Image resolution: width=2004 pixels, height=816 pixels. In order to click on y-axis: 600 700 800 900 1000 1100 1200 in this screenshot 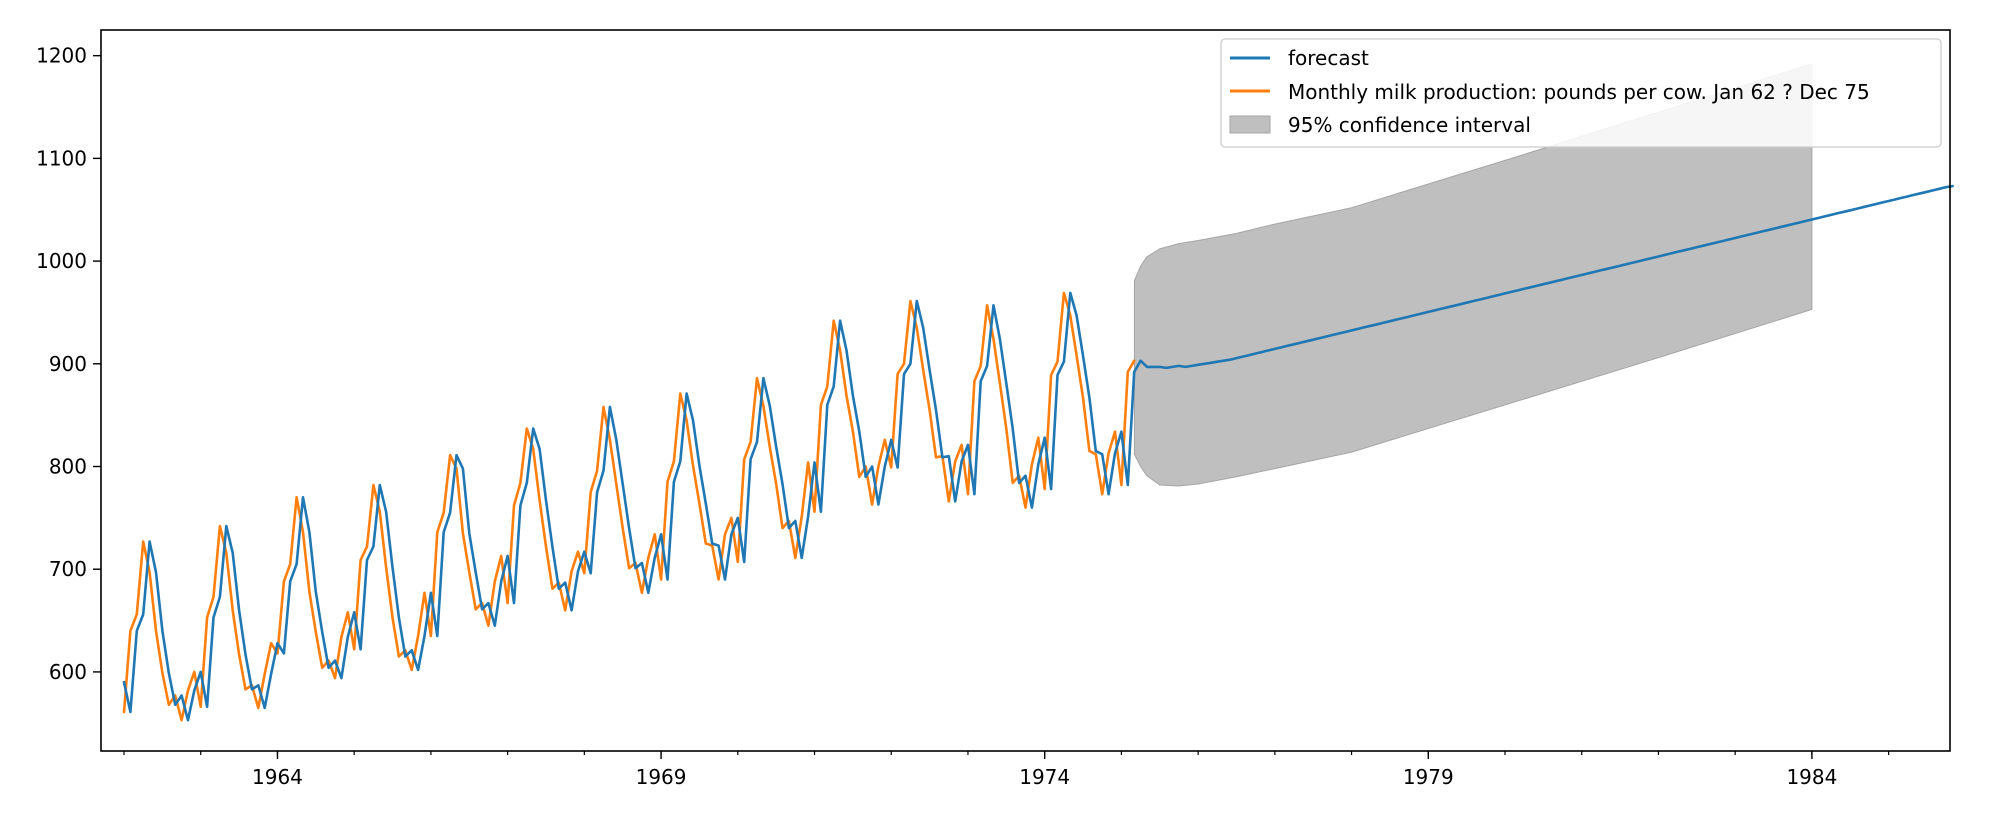, I will do `click(68, 364)`.